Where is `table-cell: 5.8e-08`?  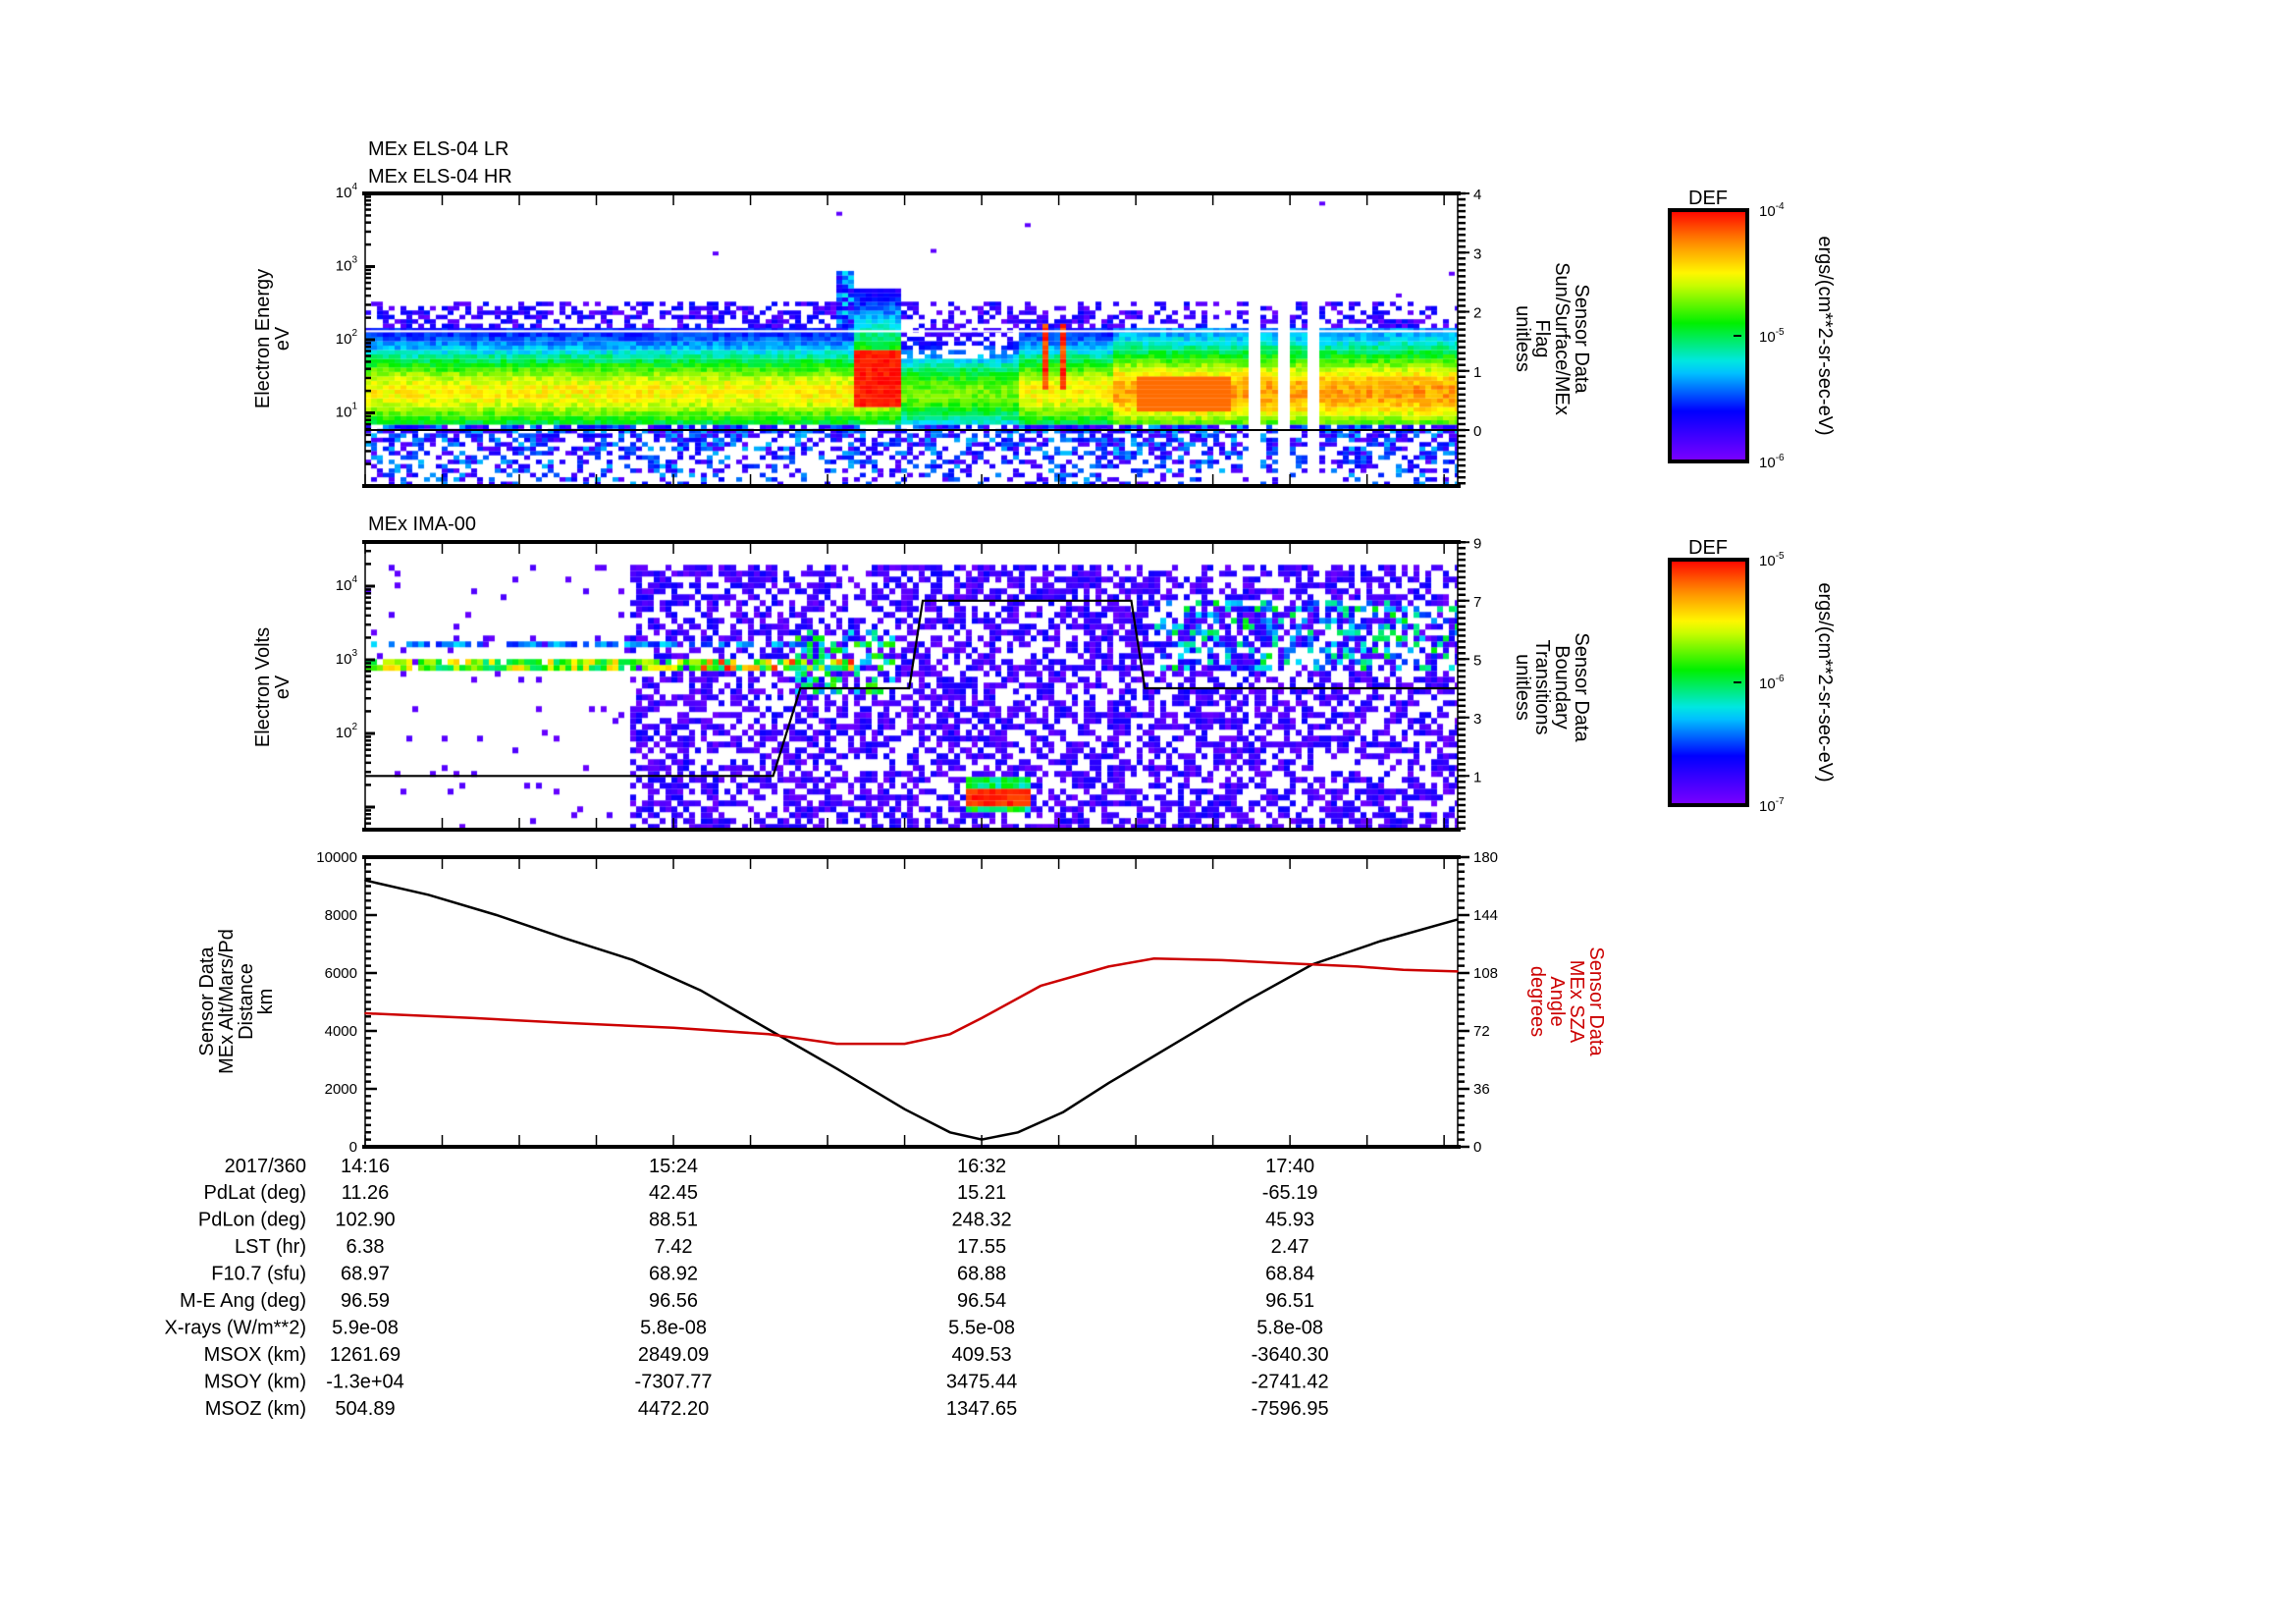
table-cell: 5.8e-08 is located at coordinates (1290, 1328).